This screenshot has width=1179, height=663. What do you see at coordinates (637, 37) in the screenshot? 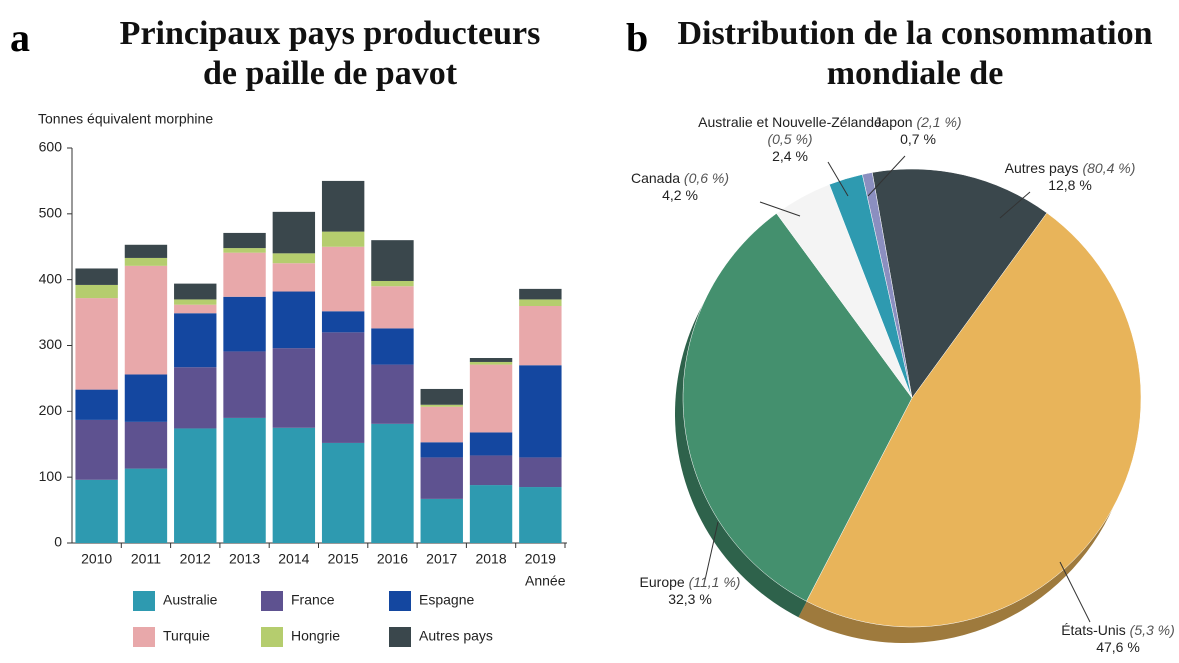
I see `panel-letter: b` at bounding box center [637, 37].